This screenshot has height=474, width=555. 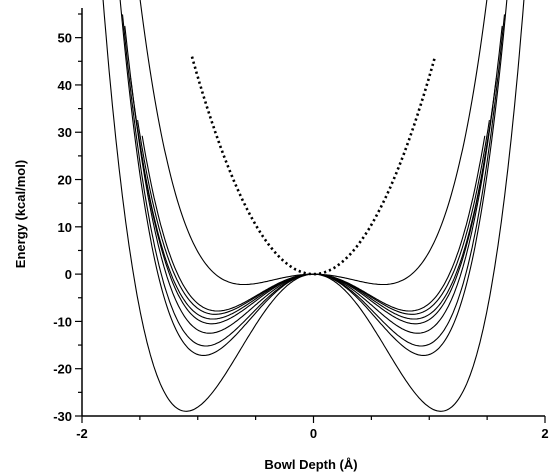 What do you see at coordinates (20, 214) in the screenshot?
I see `y-axis-title: Energy (kcal/mol)` at bounding box center [20, 214].